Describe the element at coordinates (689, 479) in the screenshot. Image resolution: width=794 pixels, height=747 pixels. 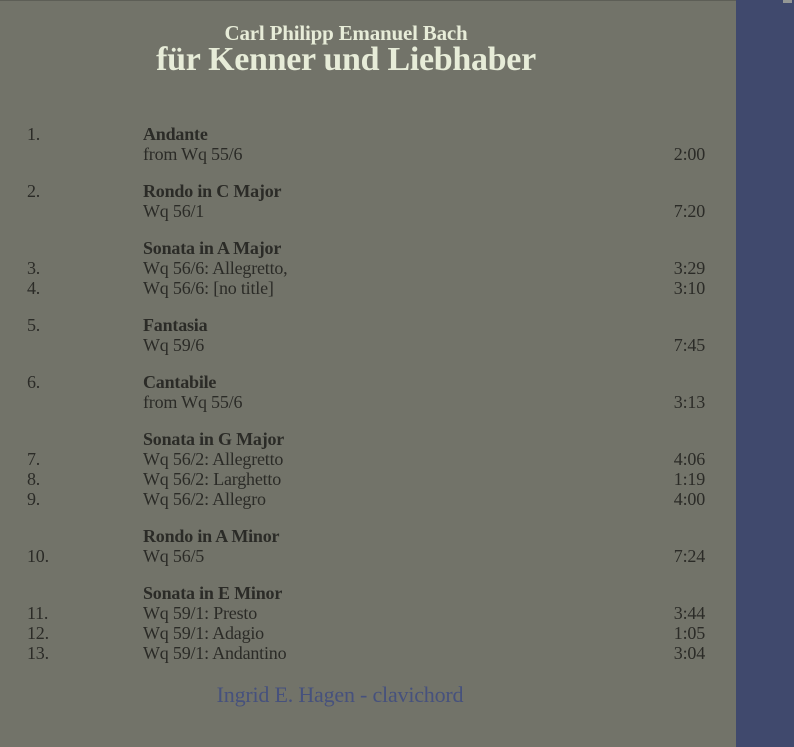
I see `track-time: 1:19` at that location.